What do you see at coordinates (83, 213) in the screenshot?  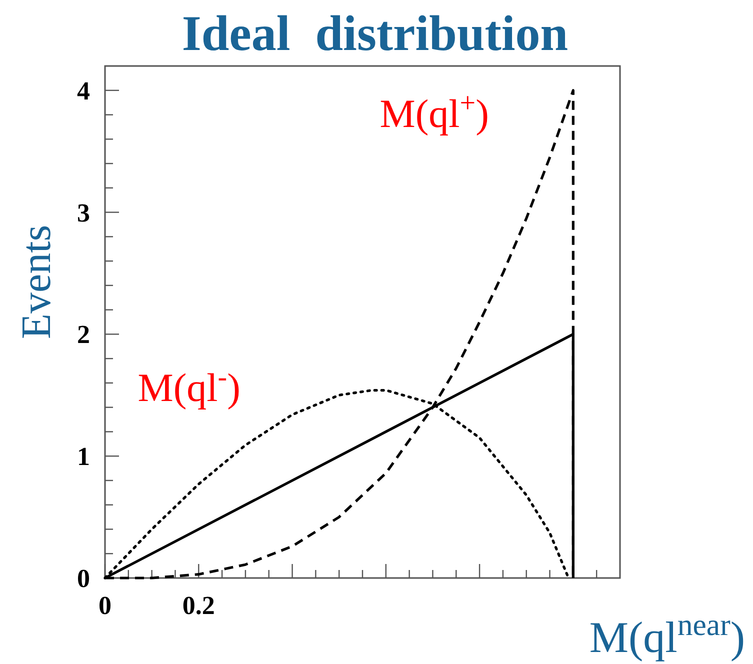 I see `y-tick-label: 3` at bounding box center [83, 213].